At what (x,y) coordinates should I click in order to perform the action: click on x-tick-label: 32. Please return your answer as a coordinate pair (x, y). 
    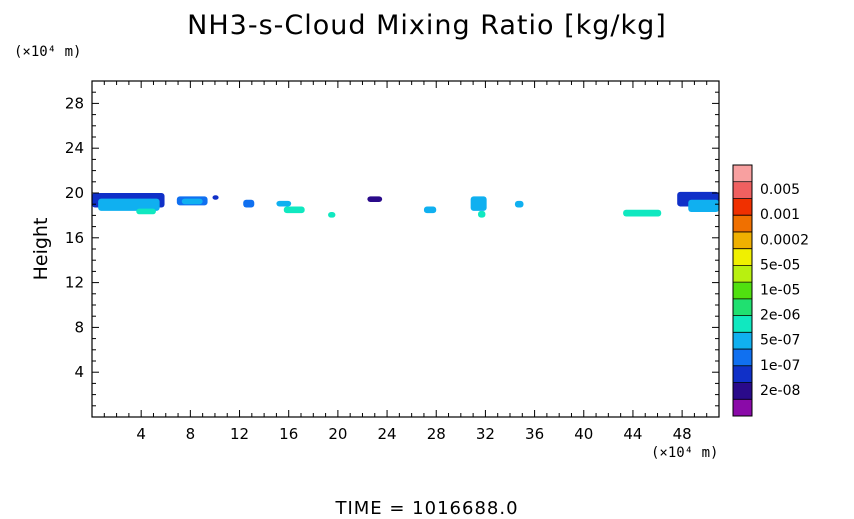
    Looking at the image, I should click on (485, 434).